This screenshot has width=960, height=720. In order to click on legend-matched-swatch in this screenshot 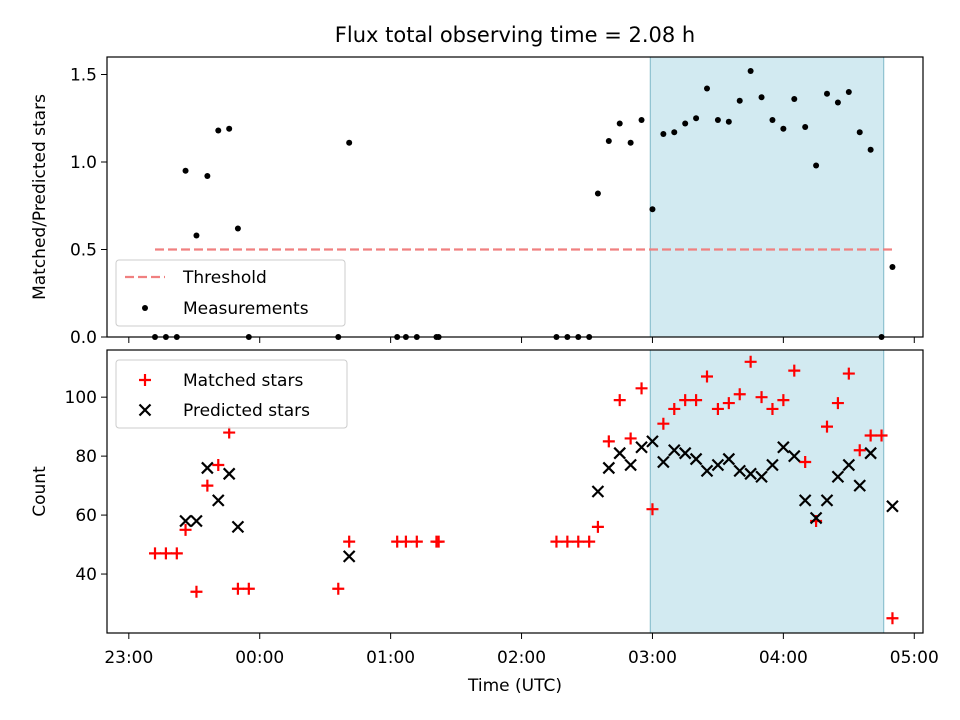, I will do `click(145, 380)`.